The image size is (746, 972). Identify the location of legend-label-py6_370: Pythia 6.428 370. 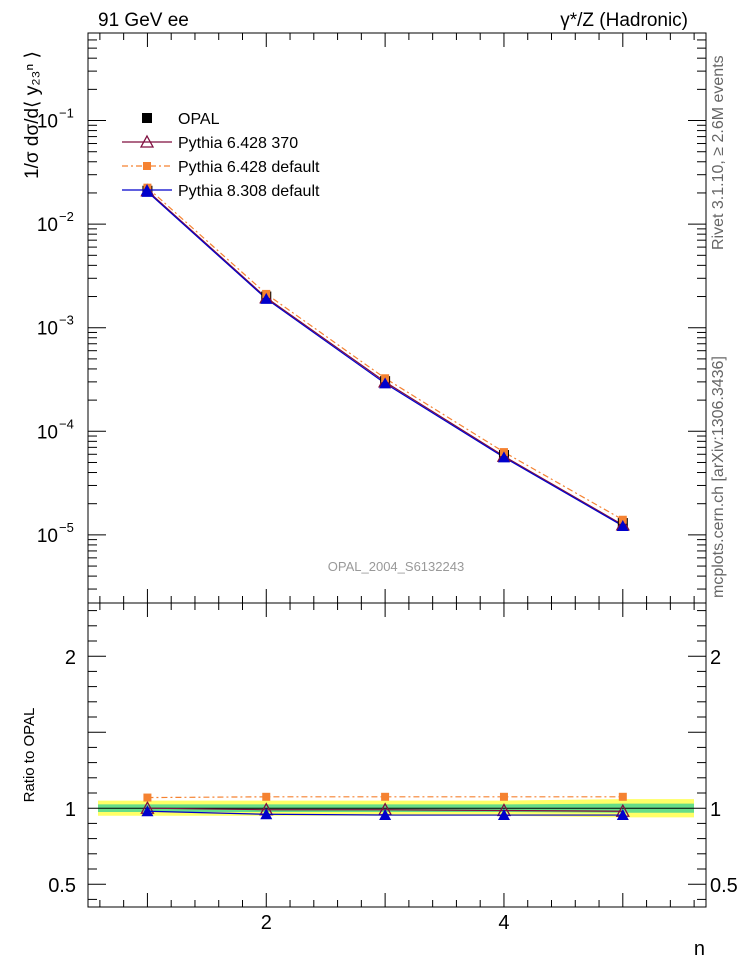
(238, 143).